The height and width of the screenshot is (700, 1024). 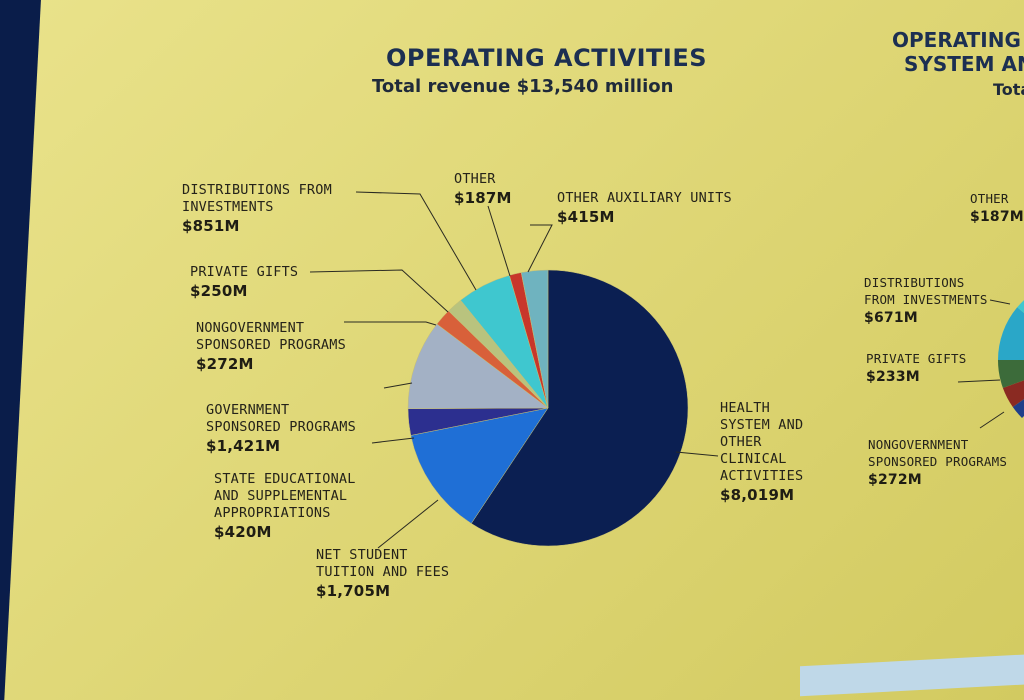 I want to click on slice-value-label: $8,019M, so click(x=757, y=495).